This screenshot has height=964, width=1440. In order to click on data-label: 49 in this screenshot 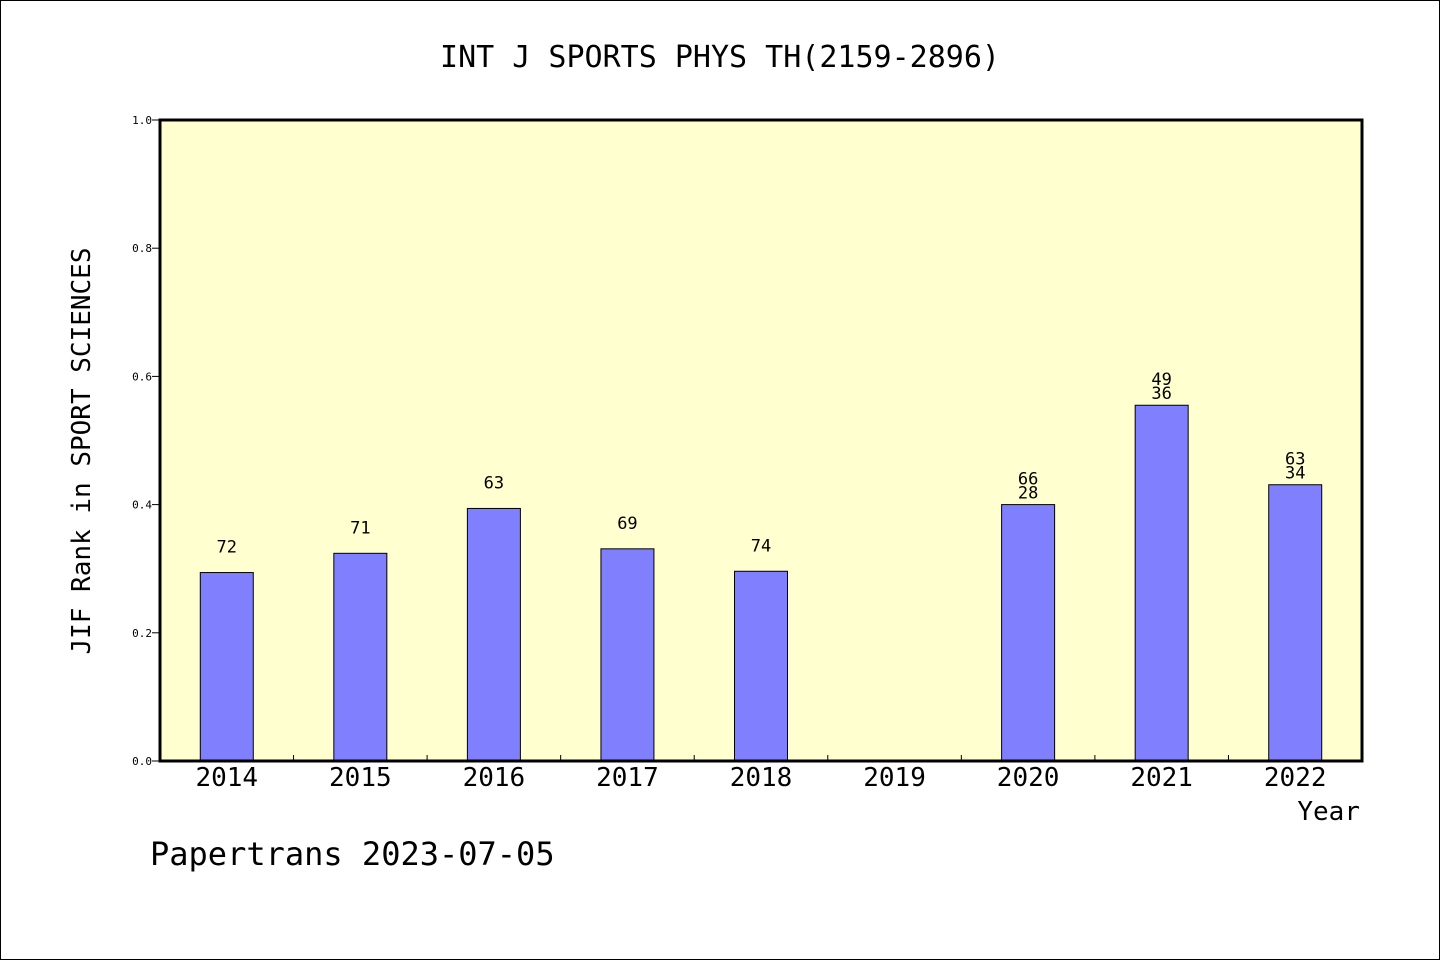, I will do `click(1161, 380)`.